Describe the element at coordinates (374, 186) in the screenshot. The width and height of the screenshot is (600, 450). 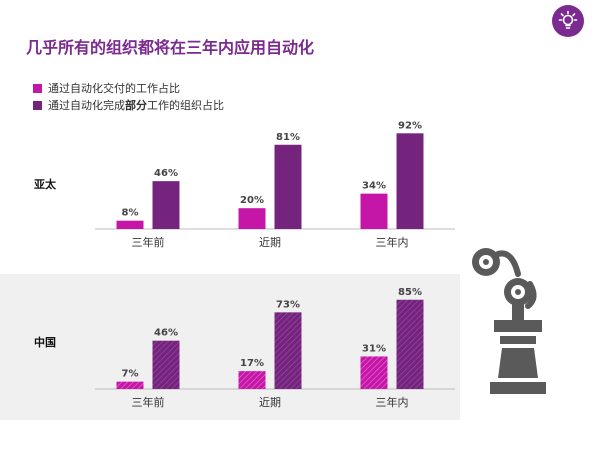
I see `data-label: 34%` at that location.